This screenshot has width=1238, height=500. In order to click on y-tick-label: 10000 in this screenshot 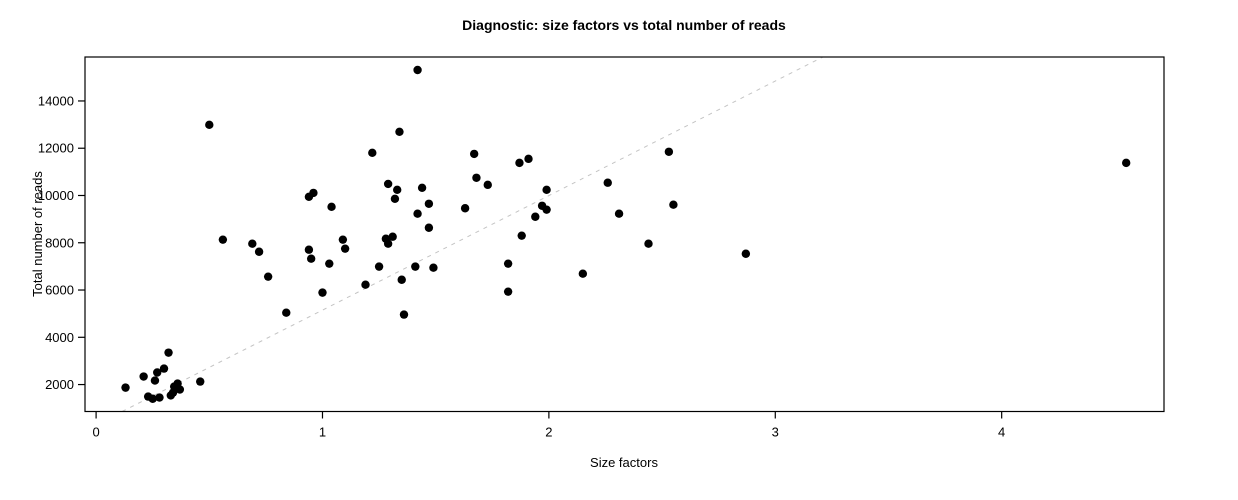, I will do `click(56, 195)`.